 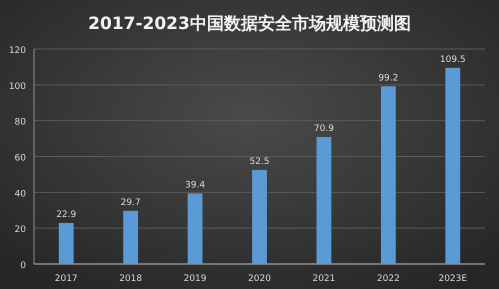 I want to click on y-tick-label: 20, so click(x=20, y=230).